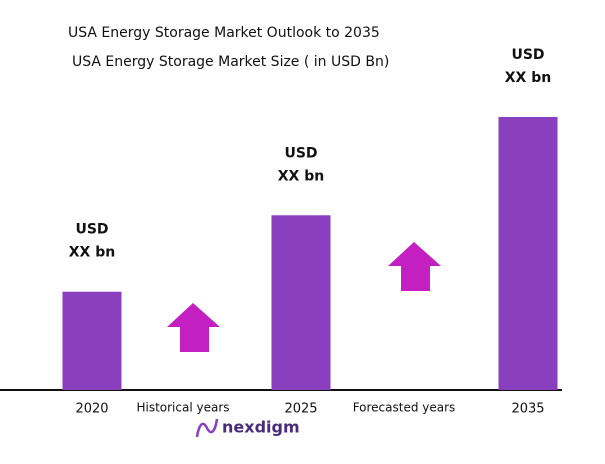 This screenshot has height=464, width=605. Describe the element at coordinates (207, 428) in the screenshot. I see `logo-icon` at that location.